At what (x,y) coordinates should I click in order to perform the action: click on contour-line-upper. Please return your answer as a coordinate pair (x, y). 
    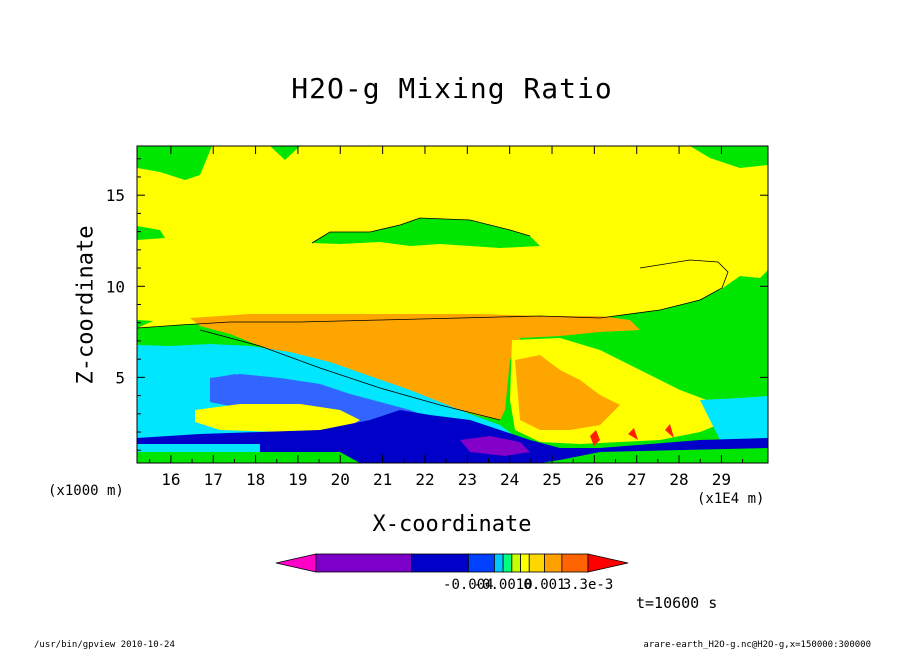
    Looking at the image, I should click on (421, 230).